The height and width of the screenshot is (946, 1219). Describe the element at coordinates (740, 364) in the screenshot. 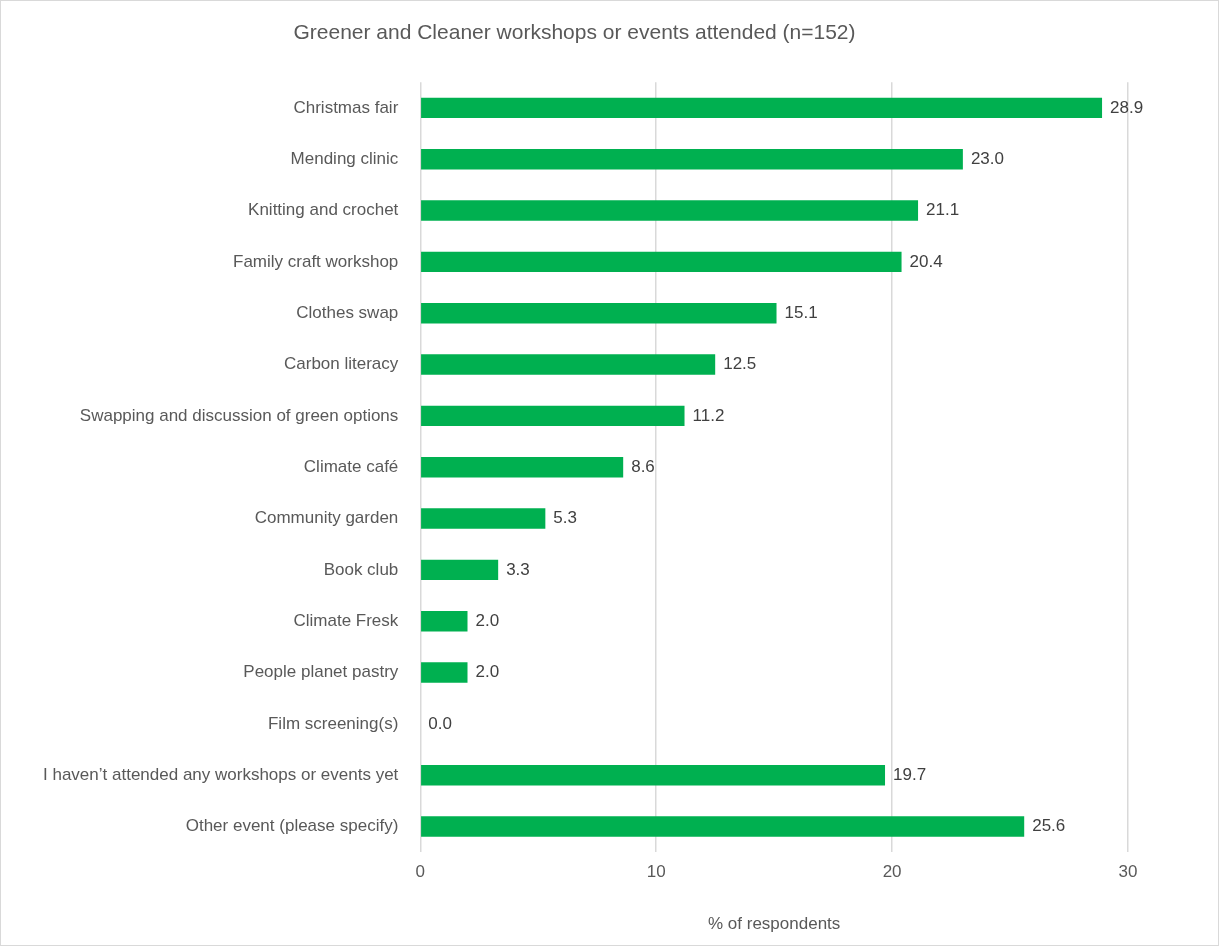

I see `data-label: 12.5` at that location.